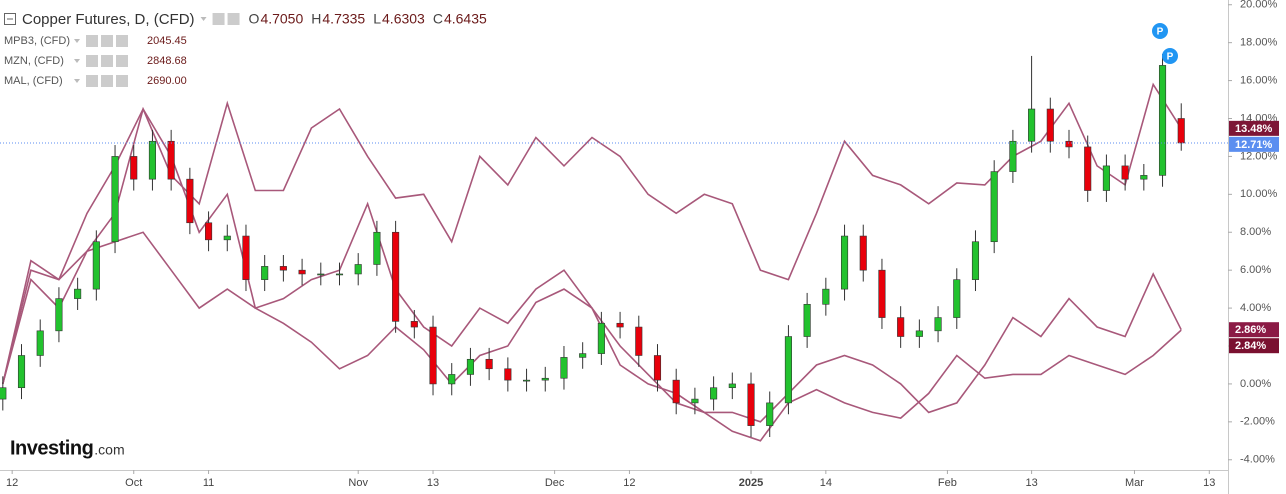 This screenshot has height=494, width=1286. Describe the element at coordinates (403, 19) in the screenshot. I see `ohlc-value: 4.6303` at that location.